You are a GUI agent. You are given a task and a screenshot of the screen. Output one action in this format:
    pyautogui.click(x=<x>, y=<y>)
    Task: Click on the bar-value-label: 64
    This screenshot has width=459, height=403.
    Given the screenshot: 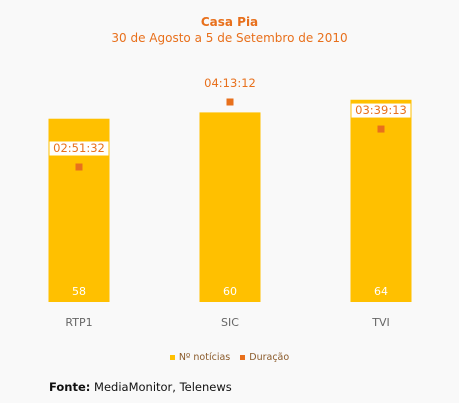 What is the action you would take?
    pyautogui.click(x=381, y=291)
    